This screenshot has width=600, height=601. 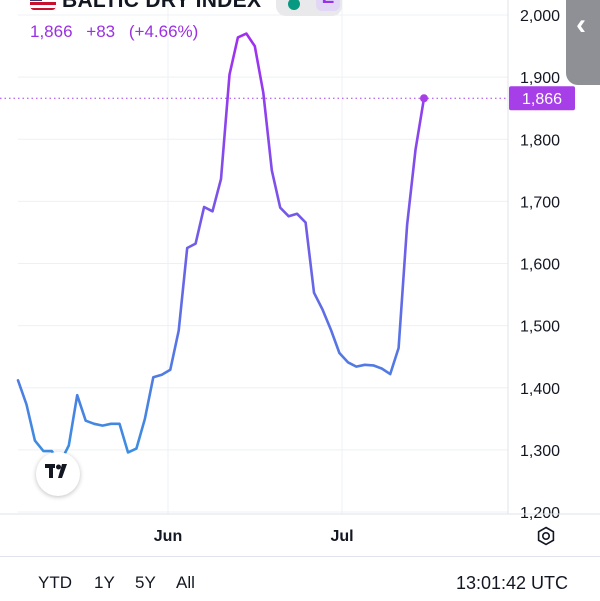 What do you see at coordinates (300, 578) in the screenshot?
I see `range-toolbar: YTD 1Y 5Y All 13:01:42 UTC` at bounding box center [300, 578].